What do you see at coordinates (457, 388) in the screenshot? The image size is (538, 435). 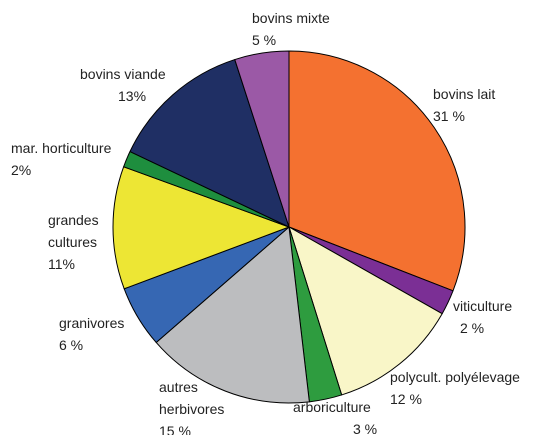 I see `label-polycult-polyelevage: polycult. polyélevage 12 %` at bounding box center [457, 388].